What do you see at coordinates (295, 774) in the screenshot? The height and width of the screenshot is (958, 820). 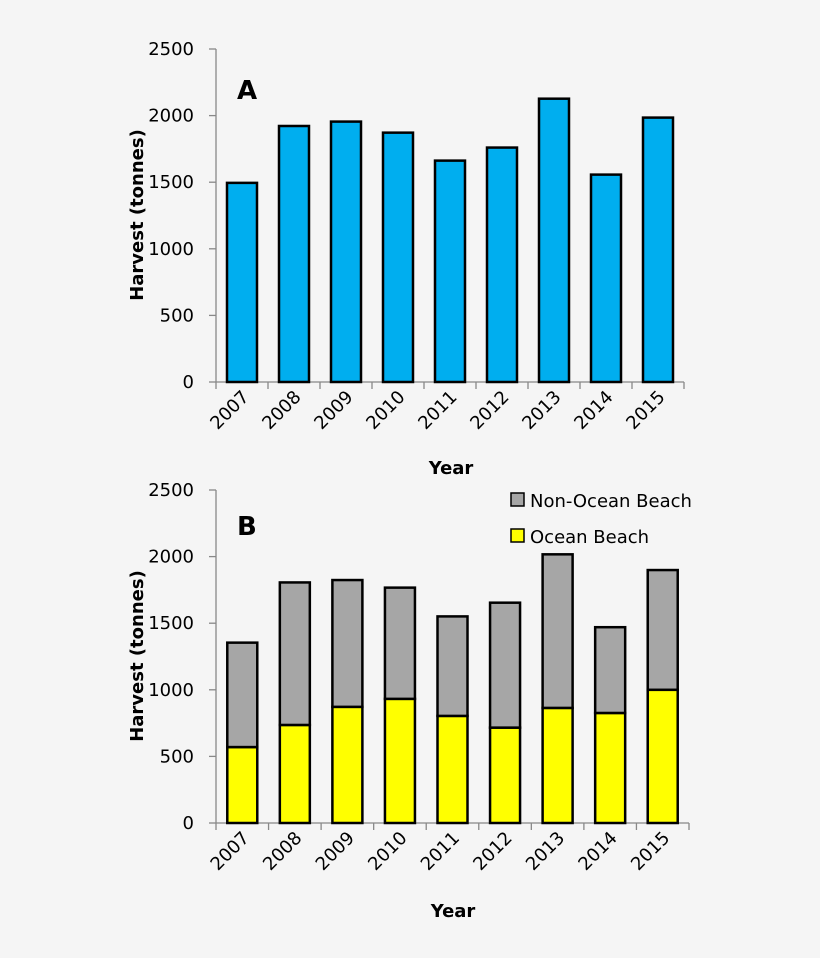 I see `bar-2008-ocean-beach` at bounding box center [295, 774].